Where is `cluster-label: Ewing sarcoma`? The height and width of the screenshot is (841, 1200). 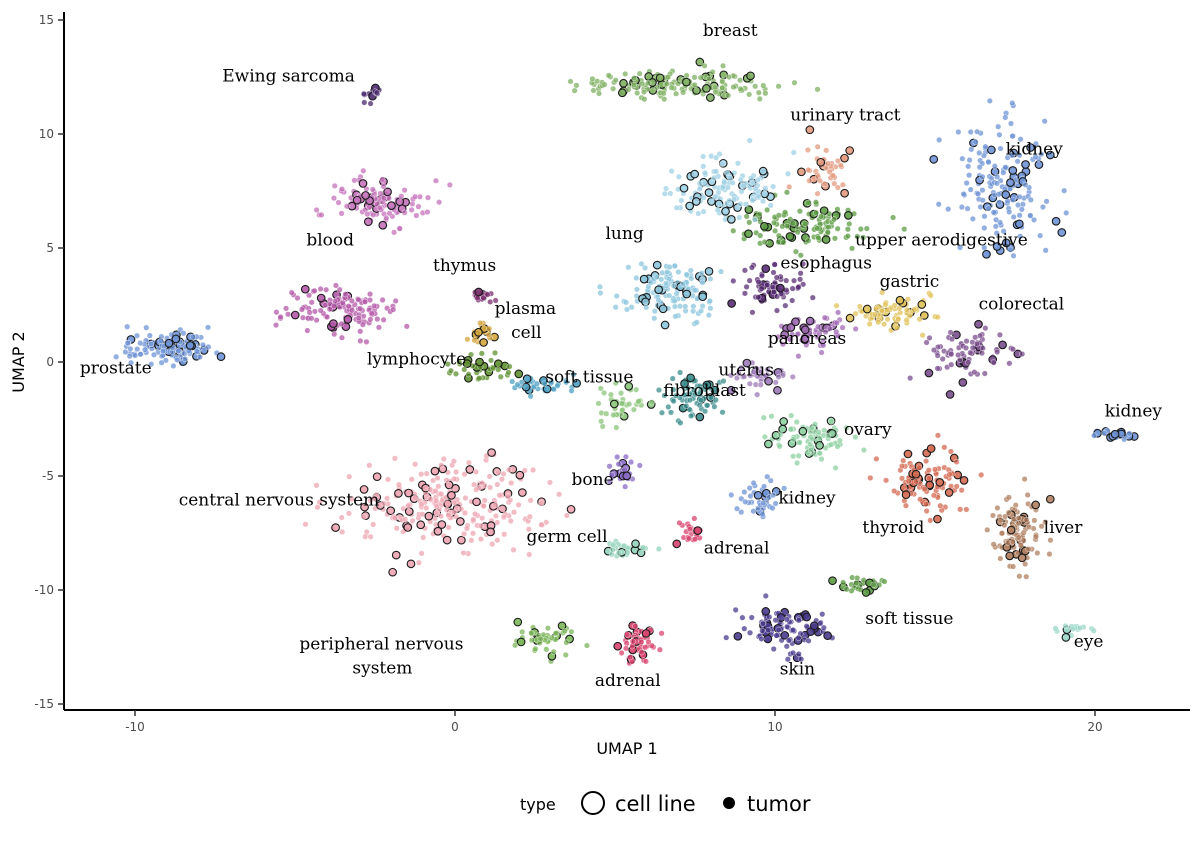
cluster-label: Ewing sarcoma is located at coordinates (288, 77).